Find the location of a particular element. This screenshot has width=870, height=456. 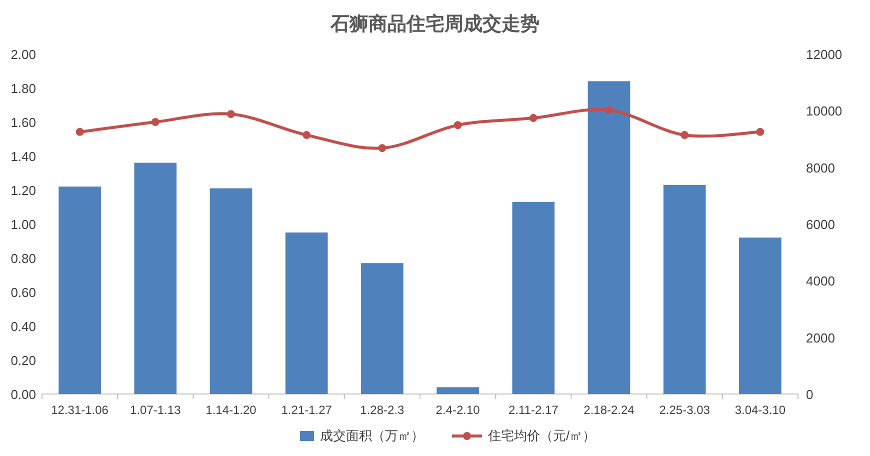

y-tick-label: 1.40 is located at coordinates (23, 156).